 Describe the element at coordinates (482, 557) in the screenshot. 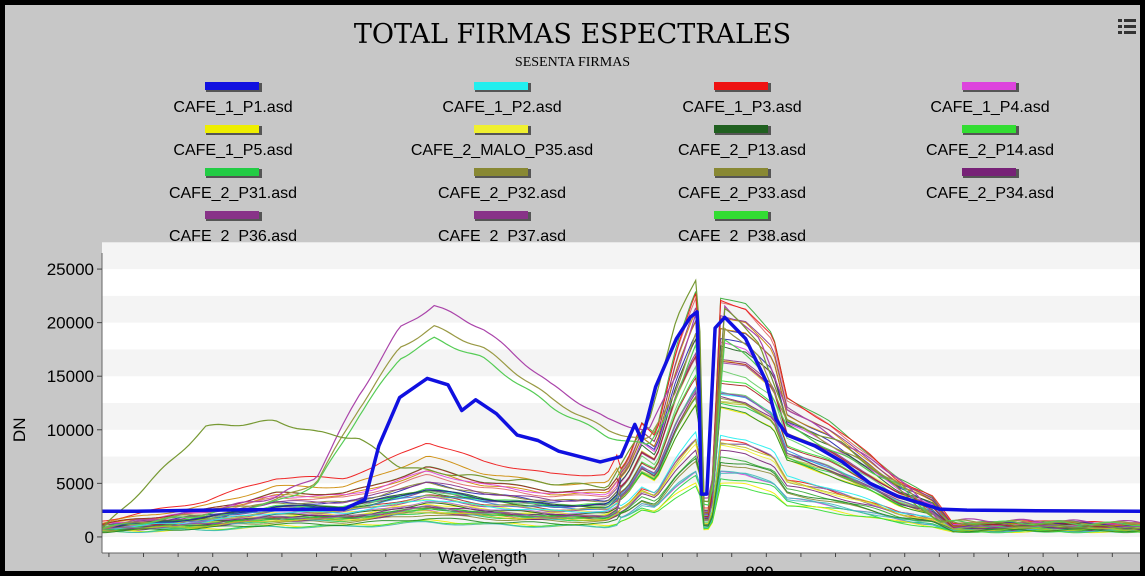

I see `x-axis-label: Wavelength` at that location.